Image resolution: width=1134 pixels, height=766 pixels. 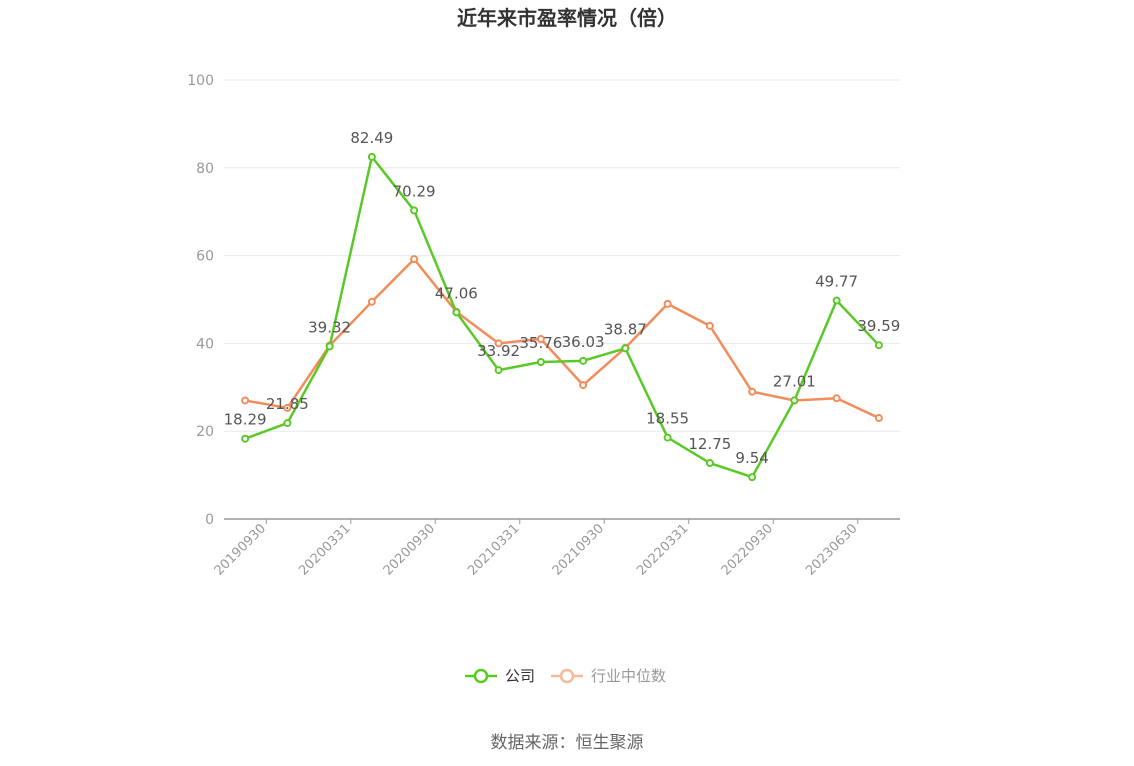 What do you see at coordinates (205, 344) in the screenshot?
I see `y-tick-label: 40` at bounding box center [205, 344].